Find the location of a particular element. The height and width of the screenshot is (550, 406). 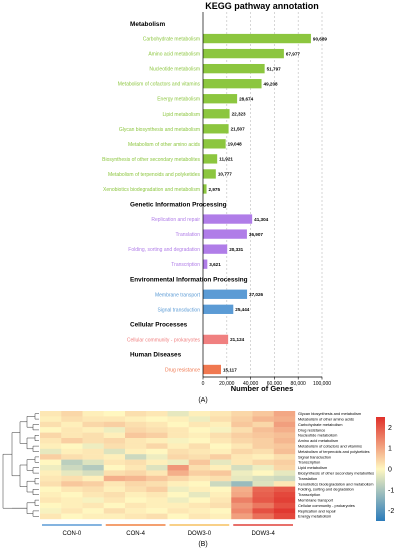

value-label-membrane-transport: 37,026 is located at coordinates (256, 294).